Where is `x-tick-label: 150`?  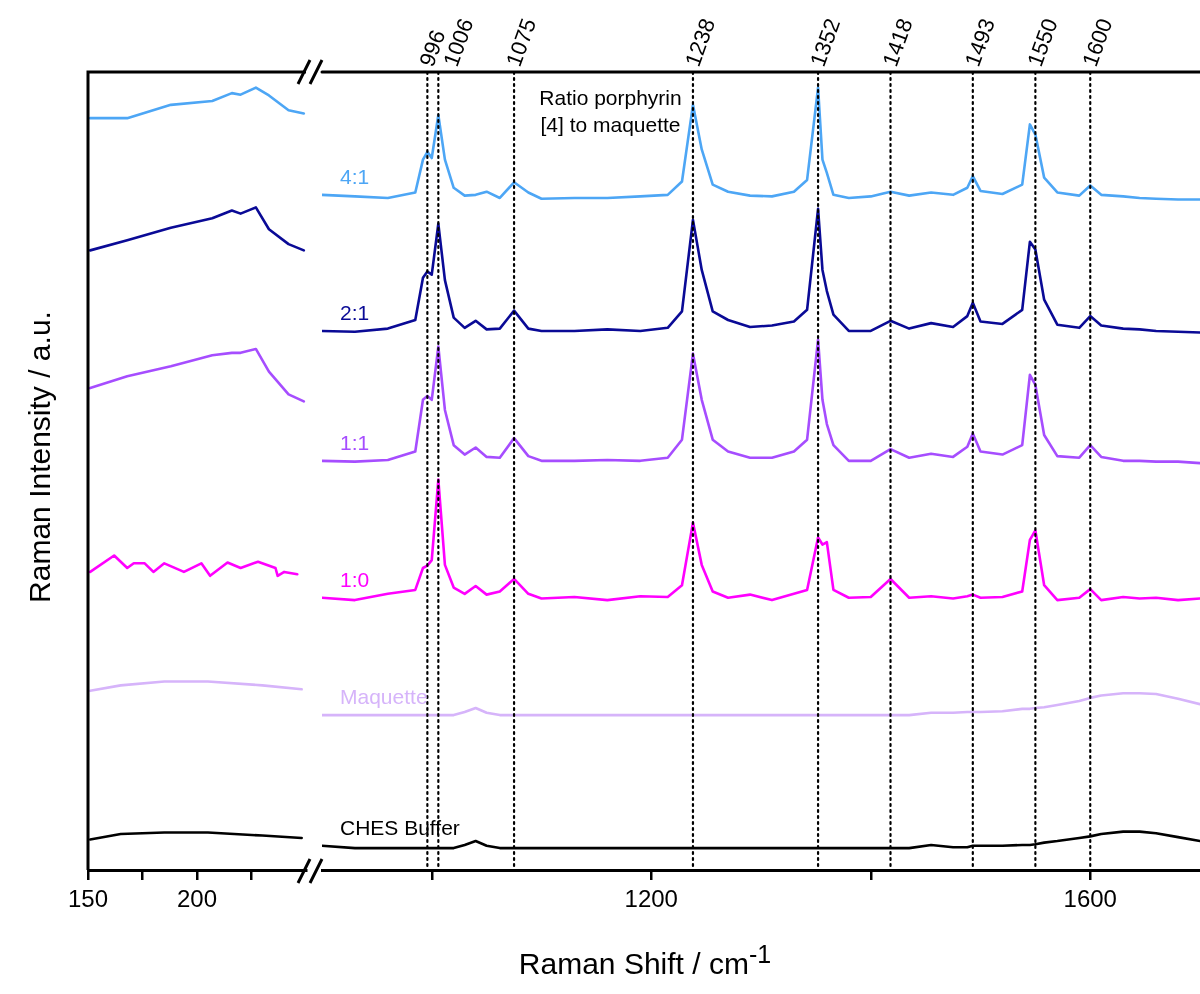 x-tick-label: 150 is located at coordinates (88, 899).